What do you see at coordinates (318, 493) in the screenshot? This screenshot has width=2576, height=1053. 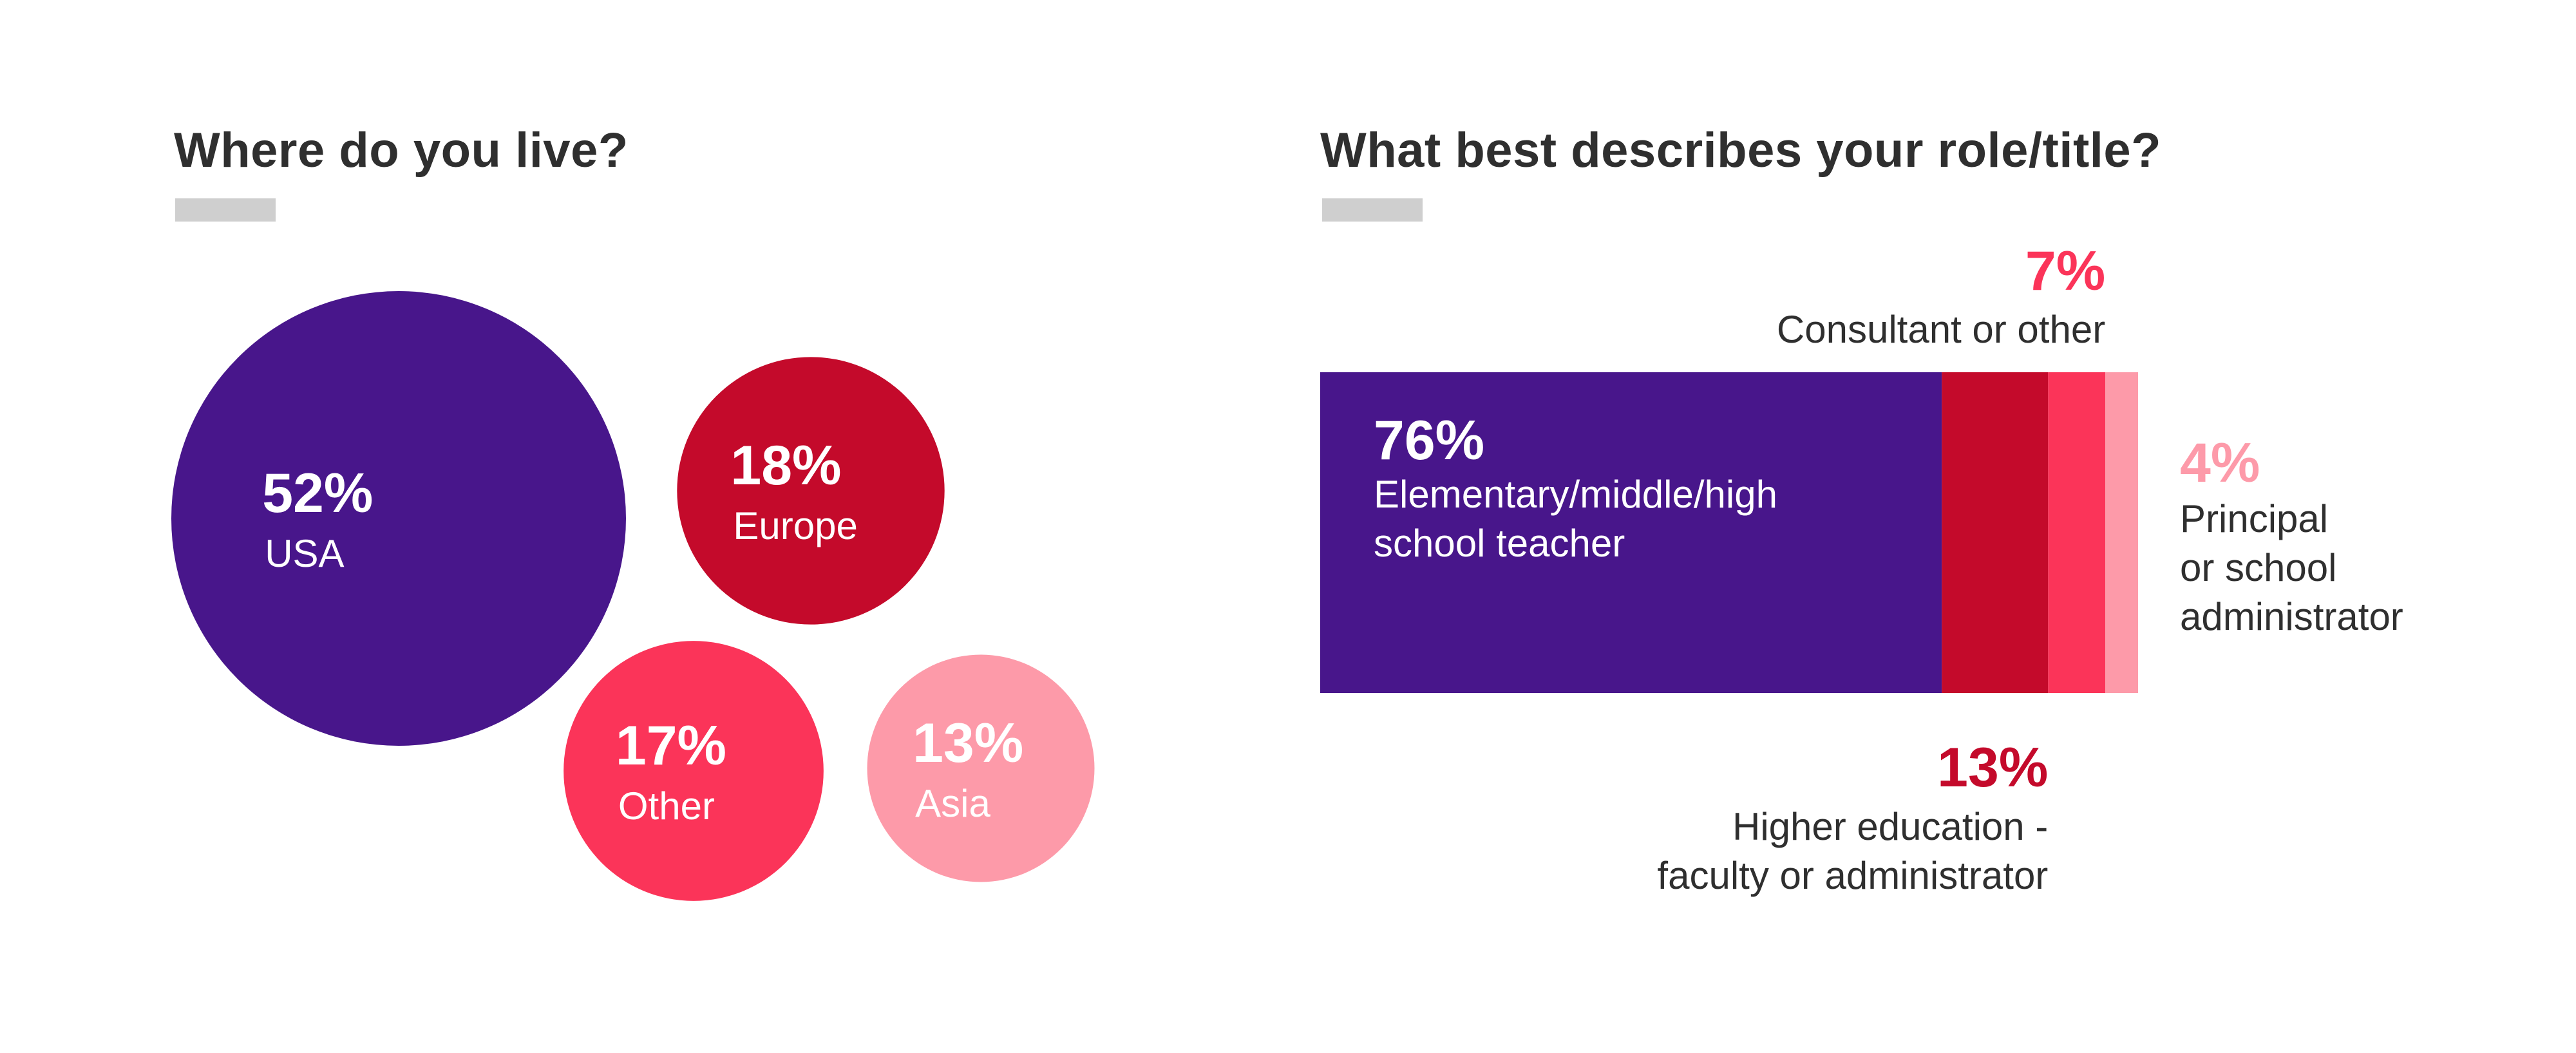 I see `bubble-usa-value: 52%` at bounding box center [318, 493].